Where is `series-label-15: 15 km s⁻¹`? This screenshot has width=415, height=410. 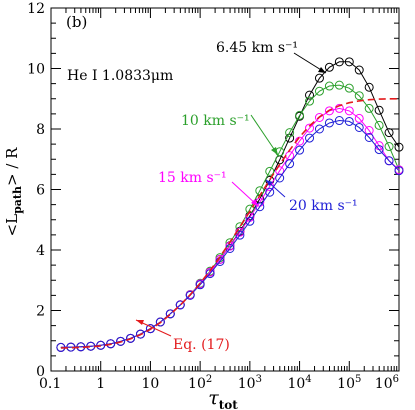 series-label-15: 15 km s⁻¹ is located at coordinates (192, 178).